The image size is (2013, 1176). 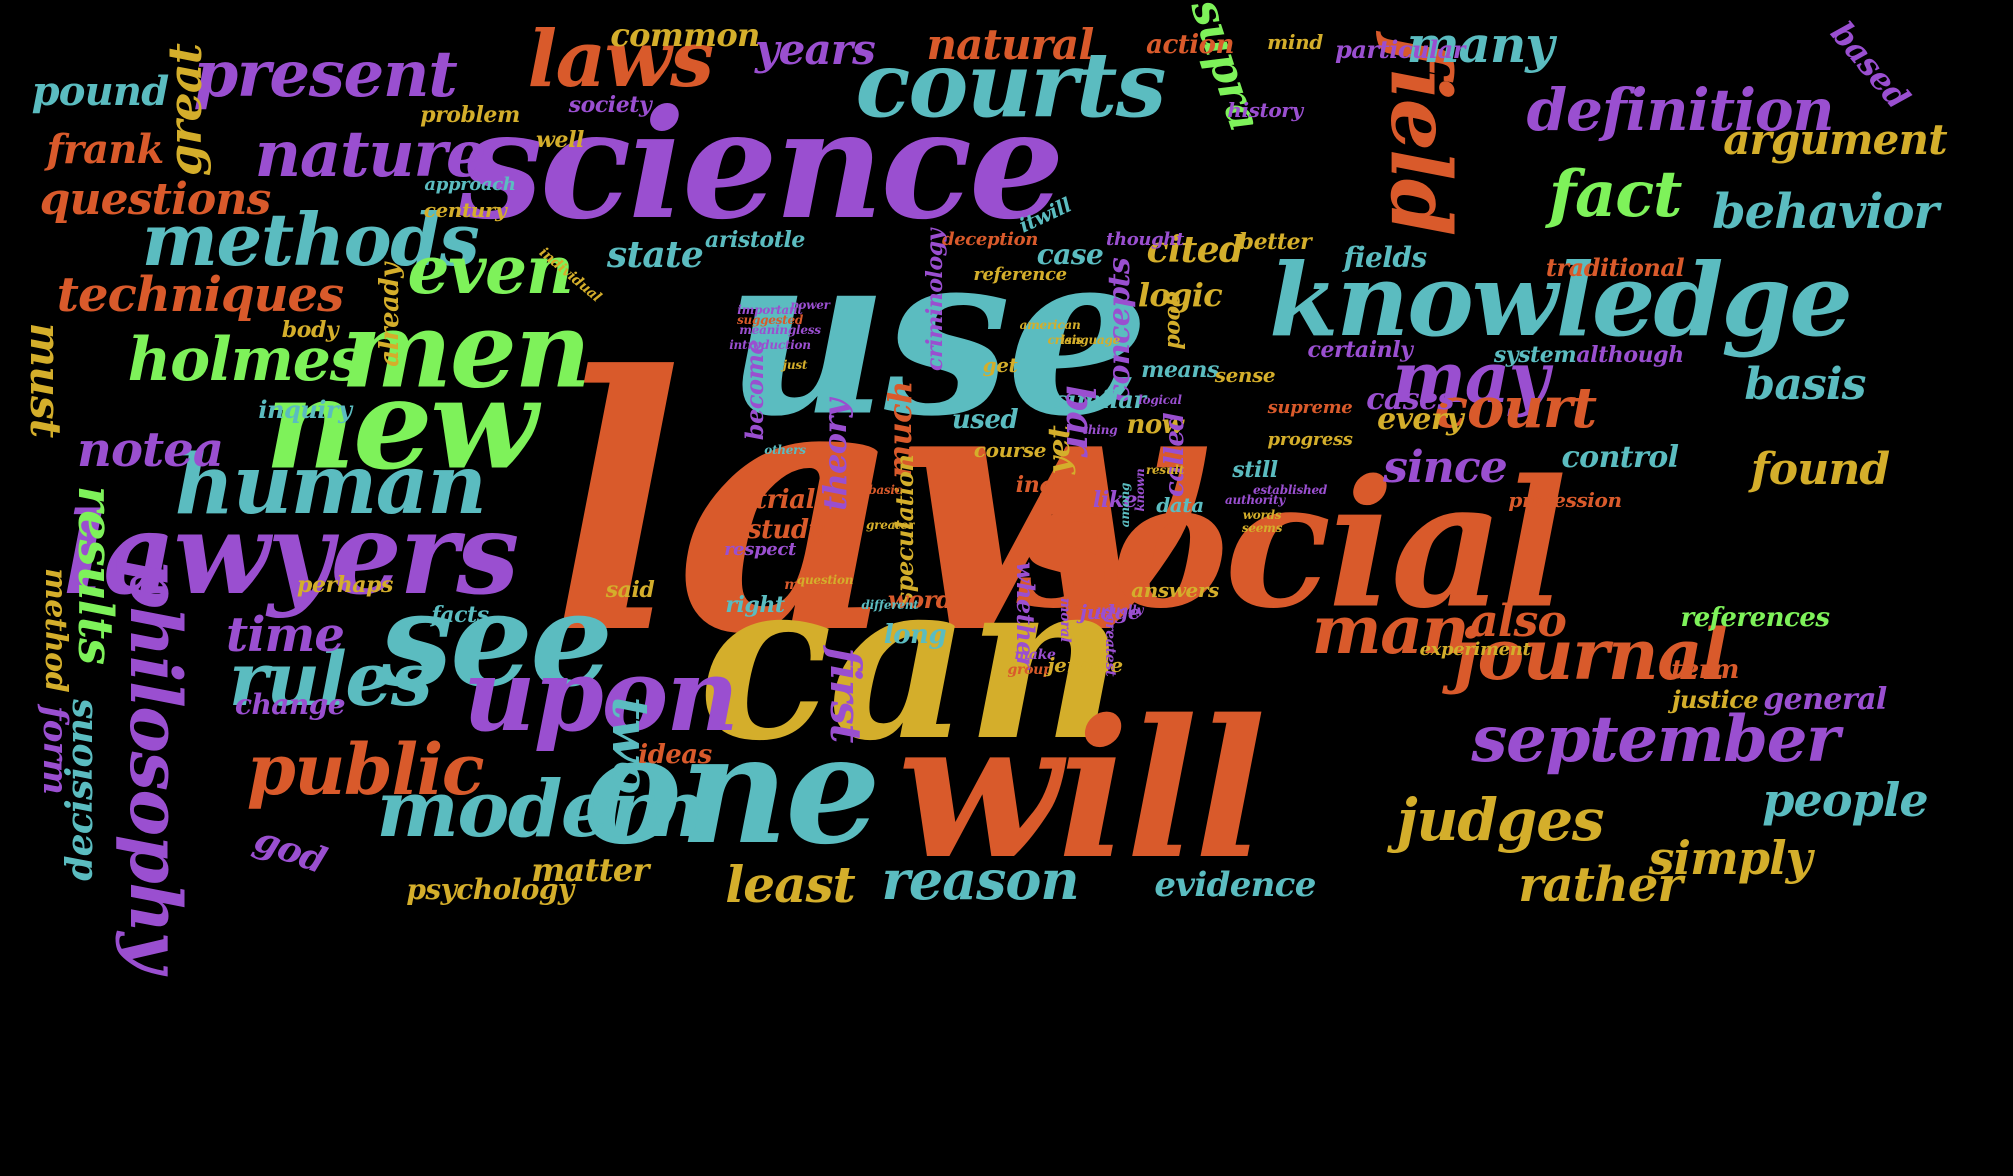 I want to click on cloud-word: like, so click(x=1115, y=500).